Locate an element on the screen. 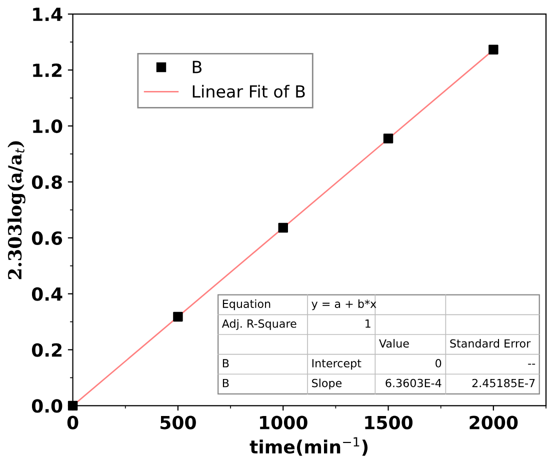  legend-label: B is located at coordinates (197, 67).